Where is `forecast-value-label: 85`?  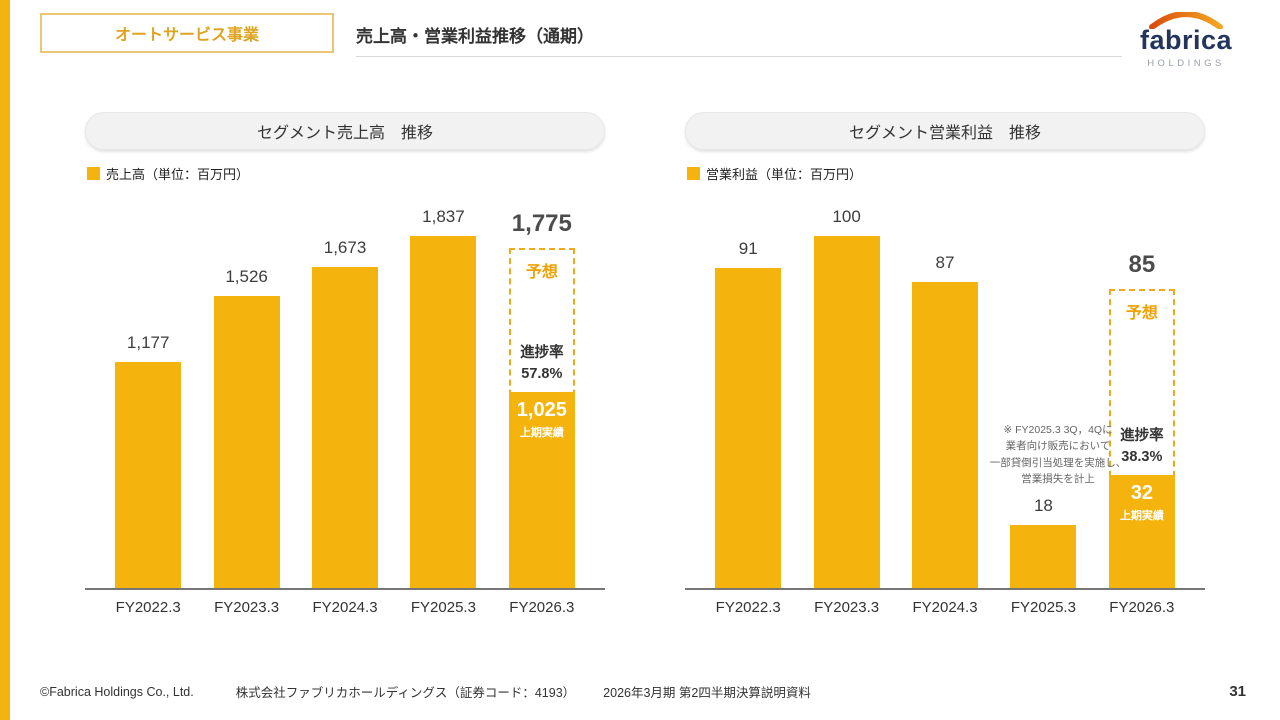
forecast-value-label: 85 is located at coordinates (1142, 264).